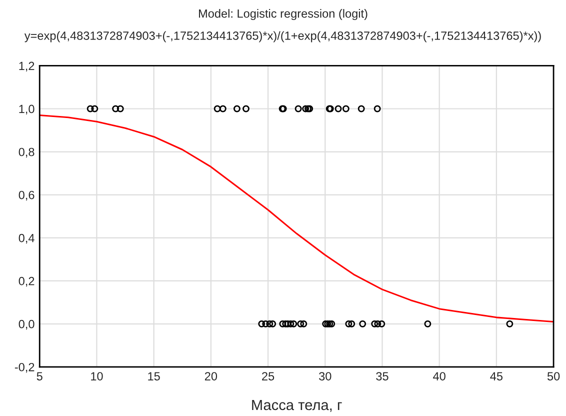 This screenshot has width=566, height=416. What do you see at coordinates (26, 281) in the screenshot?
I see `y-tick-label: 0,2` at bounding box center [26, 281].